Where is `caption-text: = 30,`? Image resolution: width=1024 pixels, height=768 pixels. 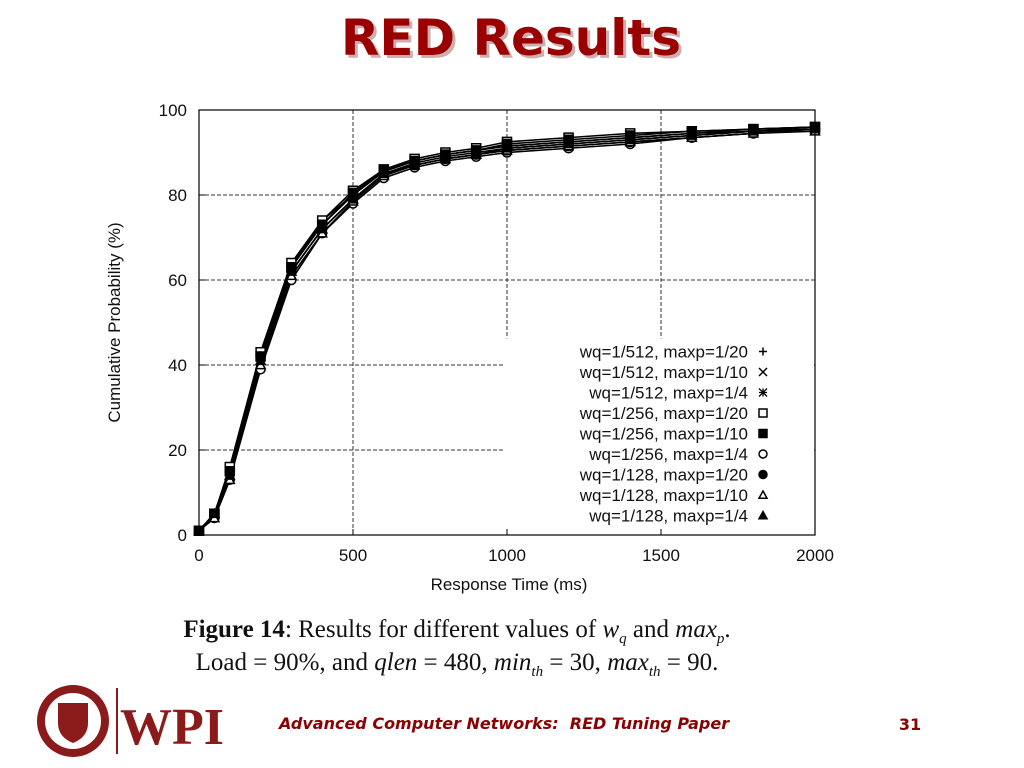
caption-text: = 30, is located at coordinates (575, 662).